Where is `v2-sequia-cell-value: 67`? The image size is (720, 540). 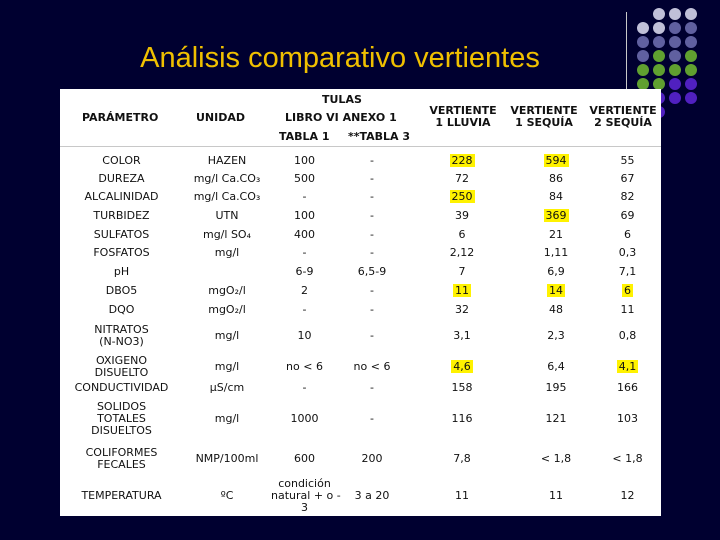 v2-sequia-cell-value: 67 is located at coordinates (627, 178).